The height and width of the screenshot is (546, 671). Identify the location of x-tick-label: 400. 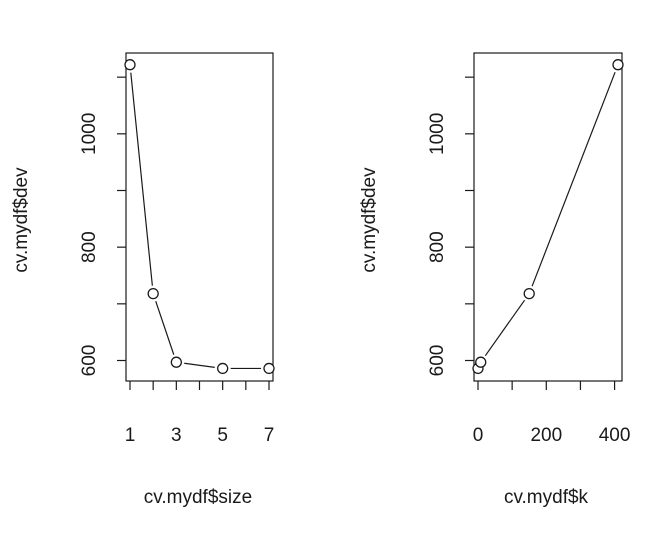
(615, 435).